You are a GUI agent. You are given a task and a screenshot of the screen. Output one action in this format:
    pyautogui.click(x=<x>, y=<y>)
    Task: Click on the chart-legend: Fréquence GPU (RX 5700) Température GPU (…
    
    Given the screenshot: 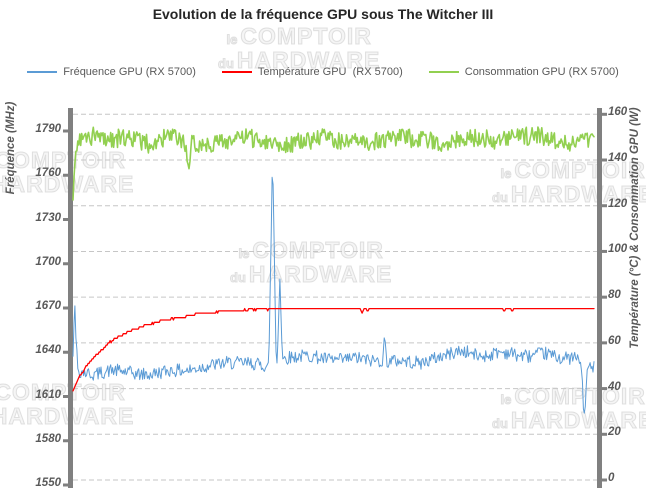 What is the action you would take?
    pyautogui.click(x=323, y=72)
    